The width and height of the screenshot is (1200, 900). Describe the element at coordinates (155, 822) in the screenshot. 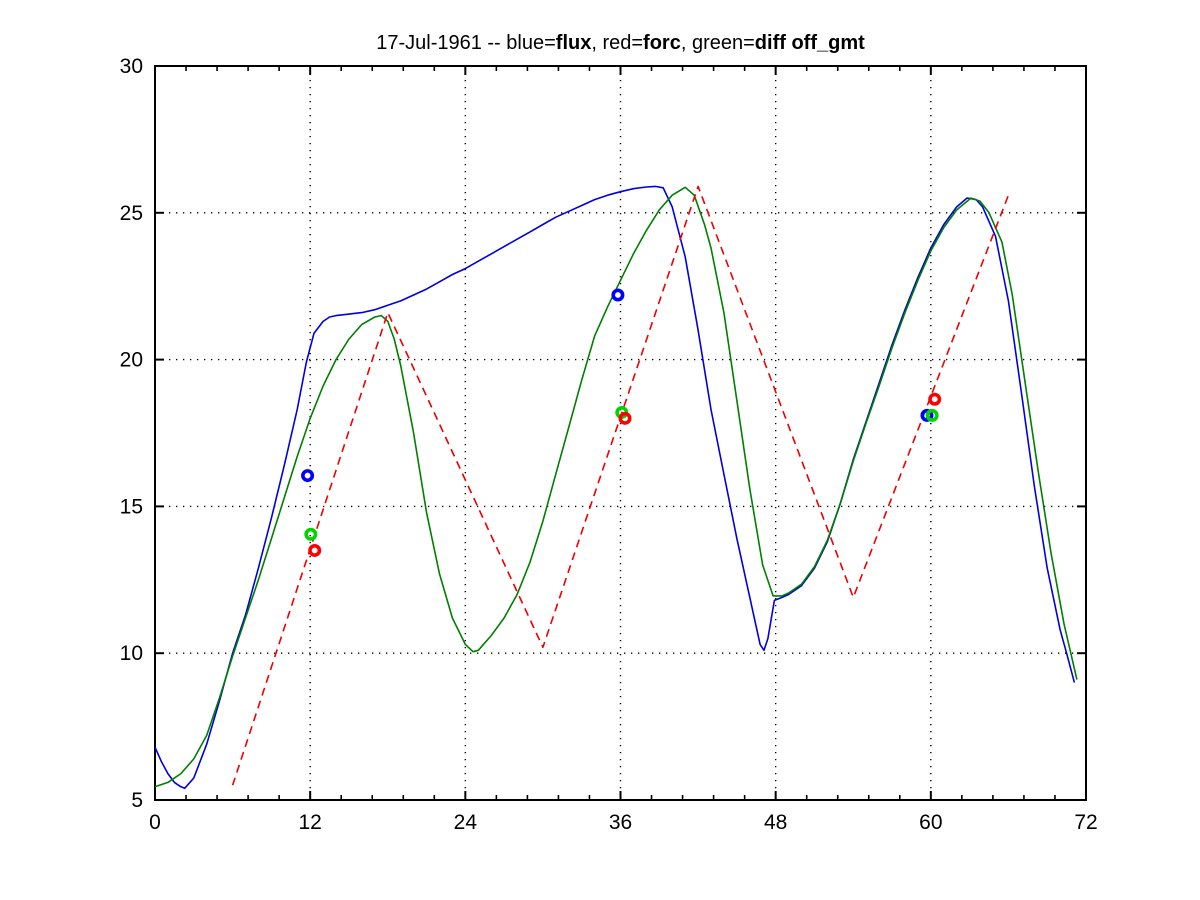

I see `x-tick-label: 0` at that location.